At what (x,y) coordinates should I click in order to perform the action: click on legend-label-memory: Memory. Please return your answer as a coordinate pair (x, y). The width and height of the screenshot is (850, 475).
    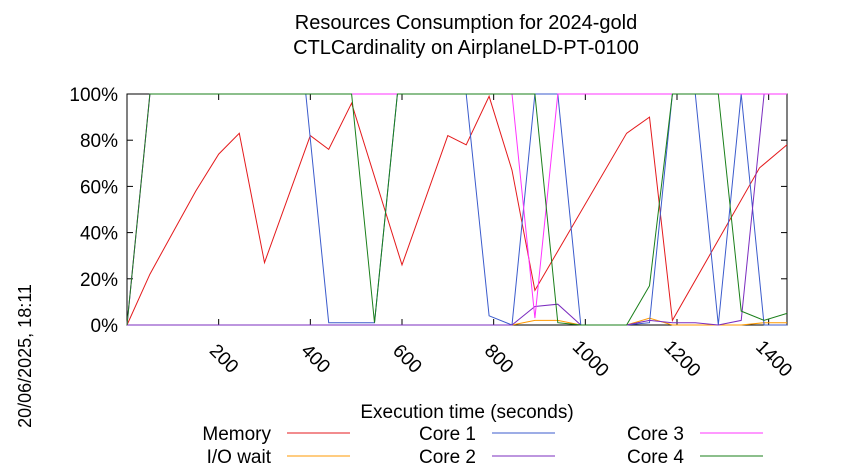
    Looking at the image, I should click on (236, 434).